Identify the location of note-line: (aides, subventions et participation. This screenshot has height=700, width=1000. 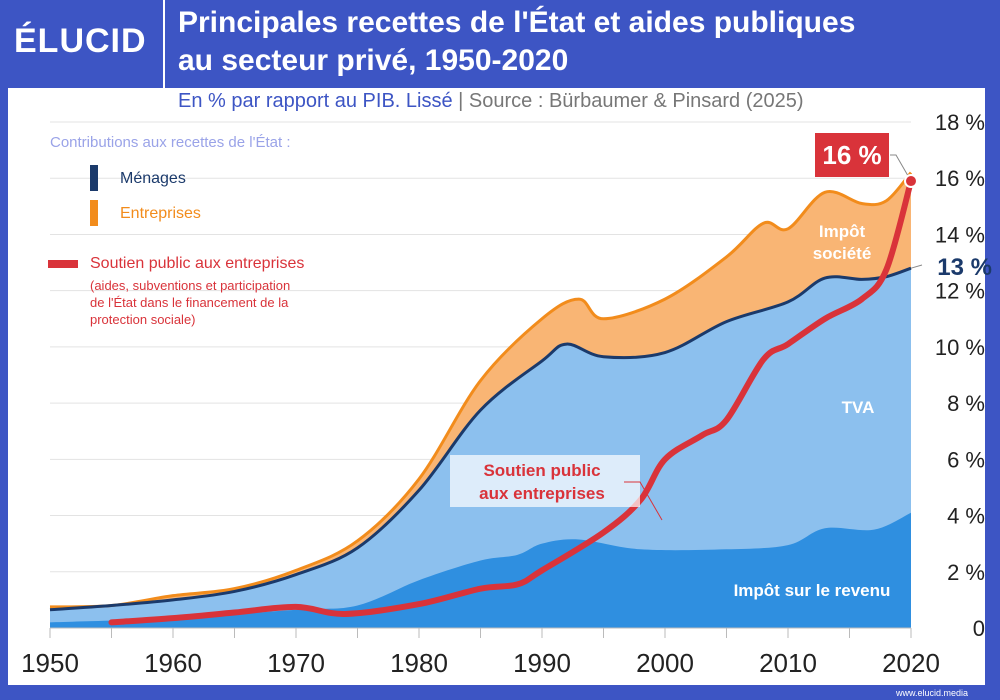
(190, 285).